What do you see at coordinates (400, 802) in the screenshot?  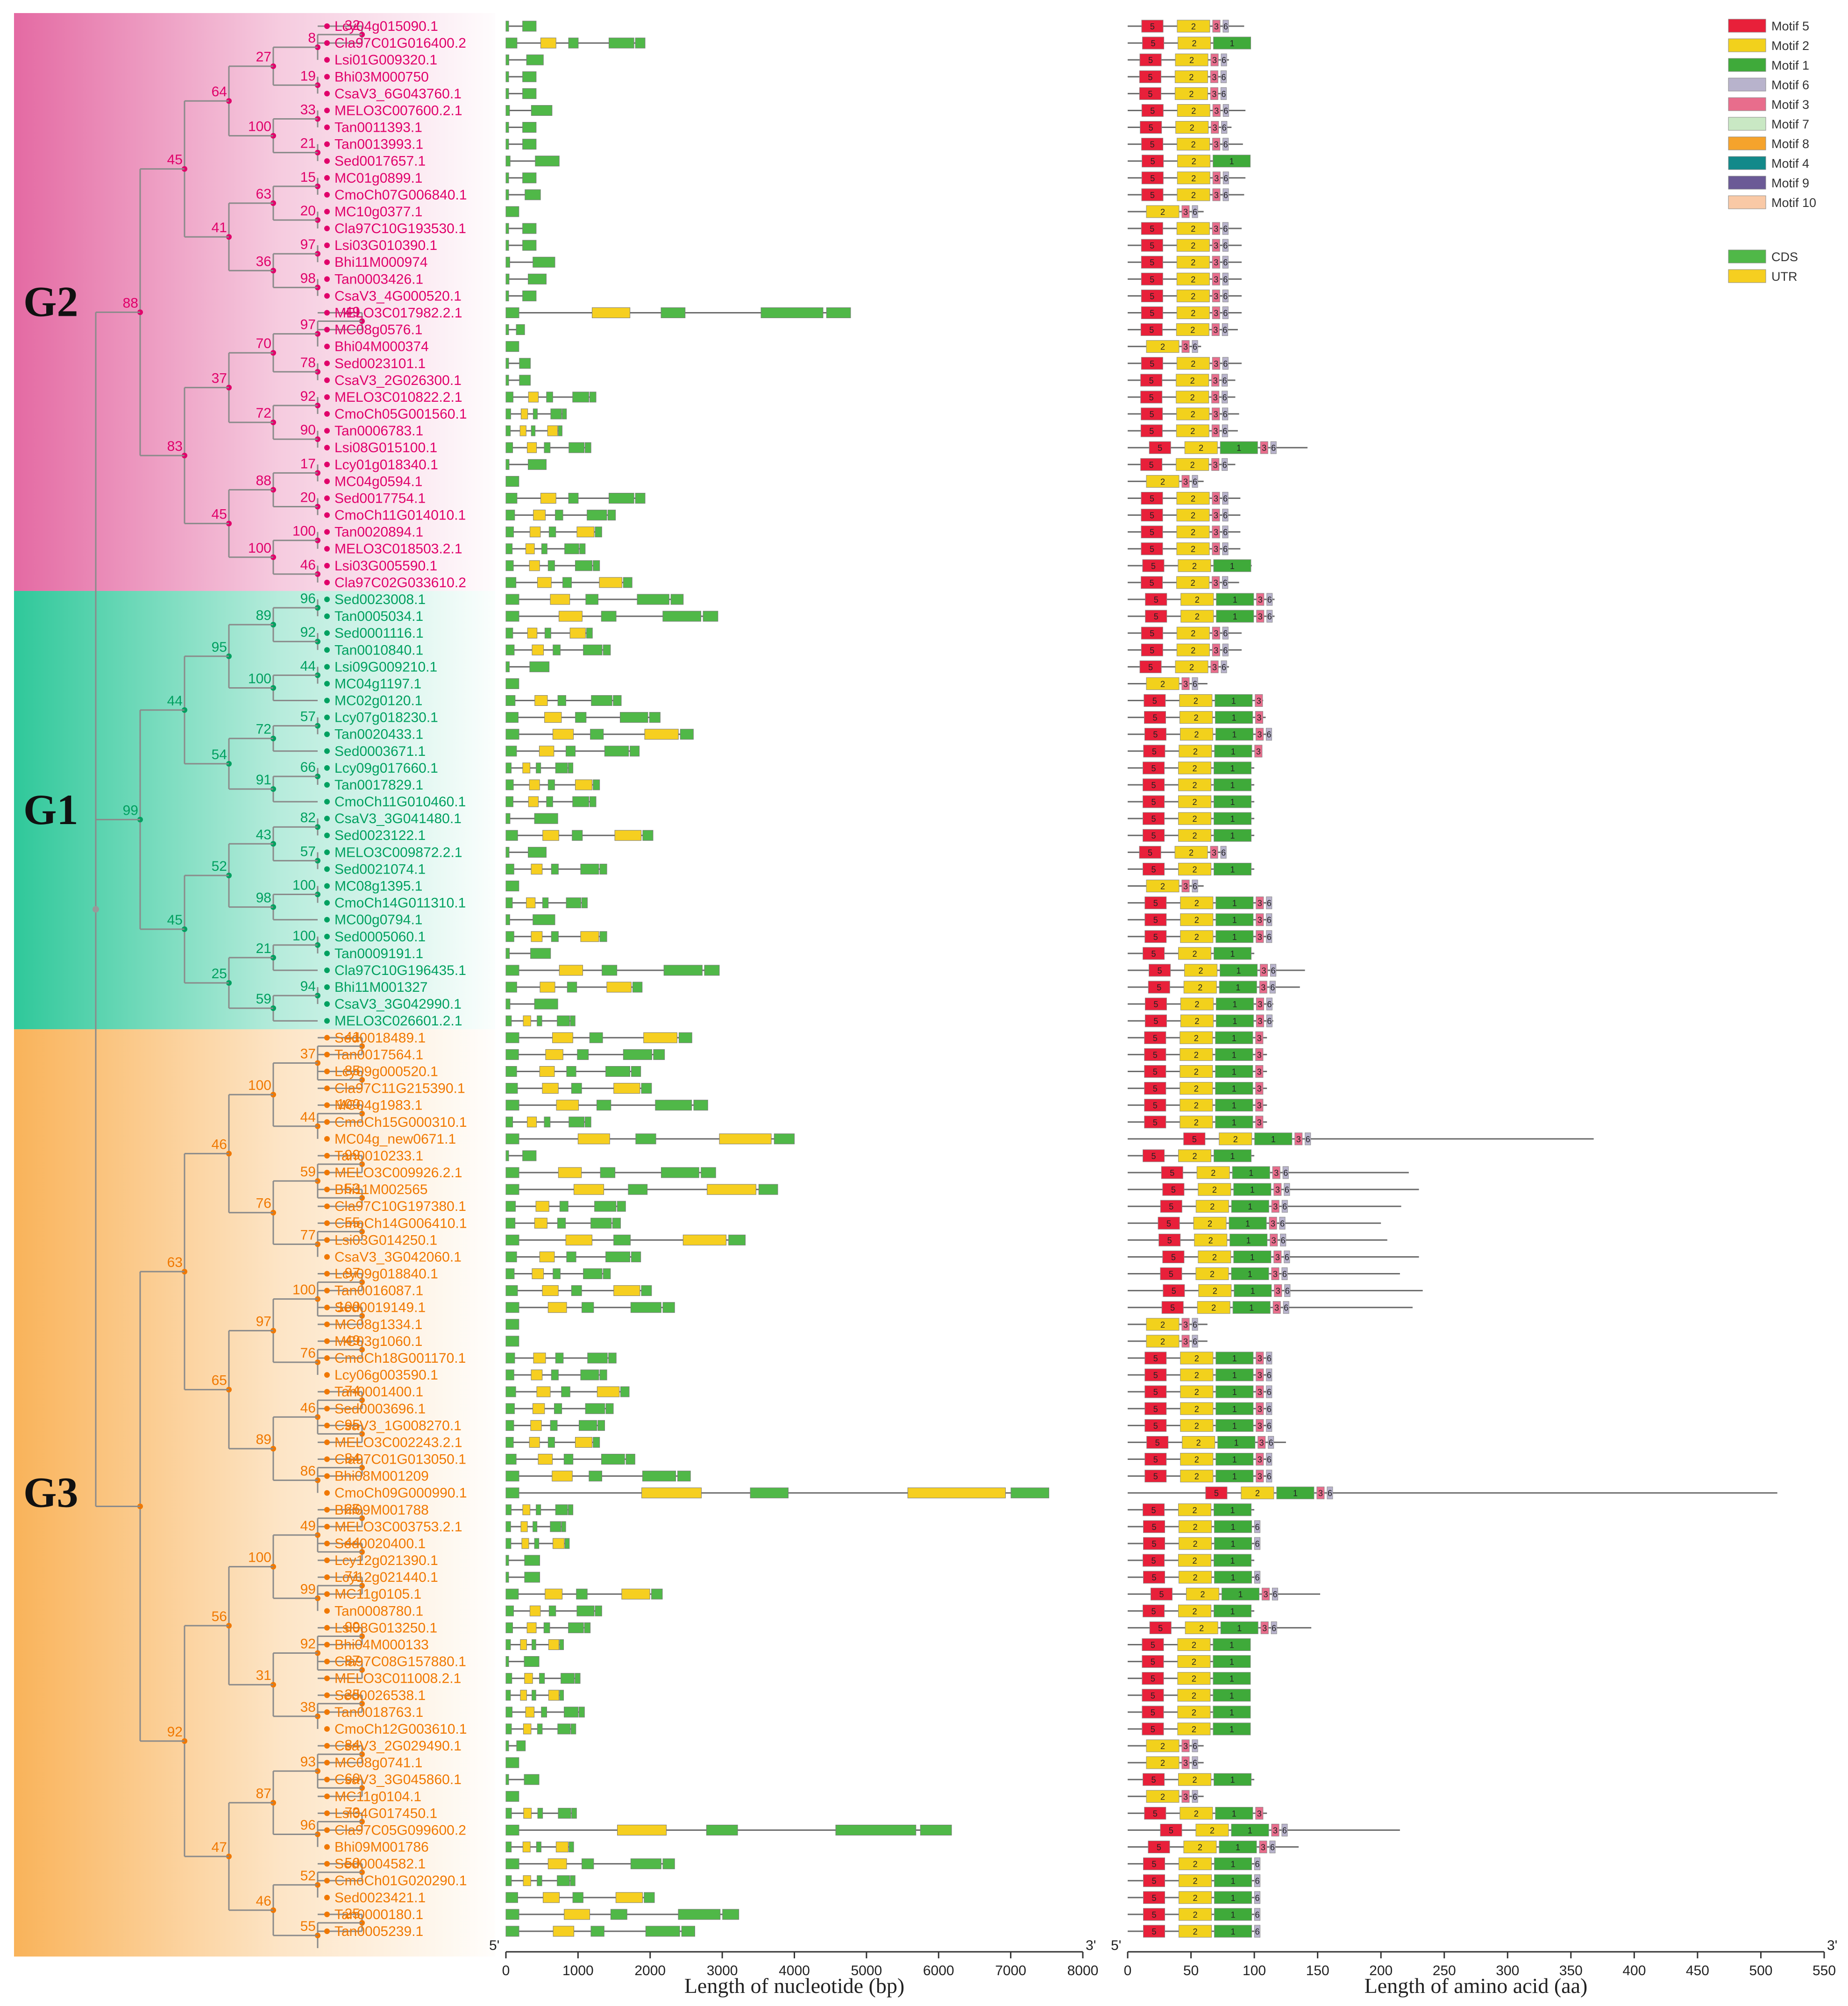 I see `gene-name: CmoCh11G010460.1` at bounding box center [400, 802].